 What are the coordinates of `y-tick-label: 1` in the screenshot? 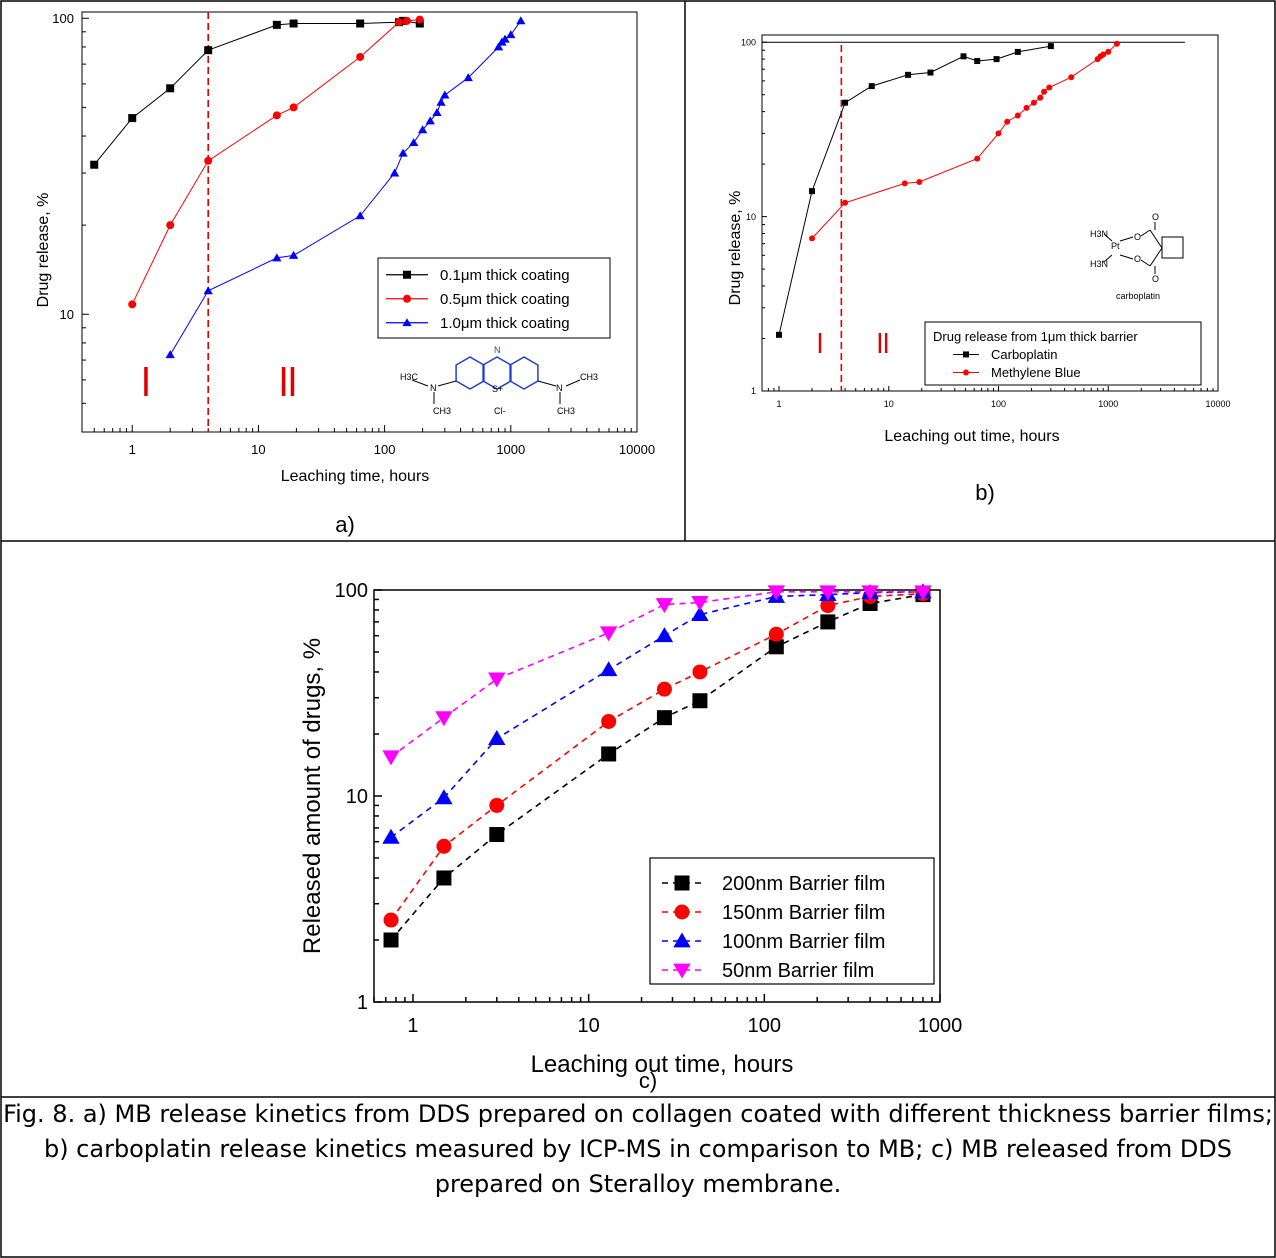 It's located at (753, 391).